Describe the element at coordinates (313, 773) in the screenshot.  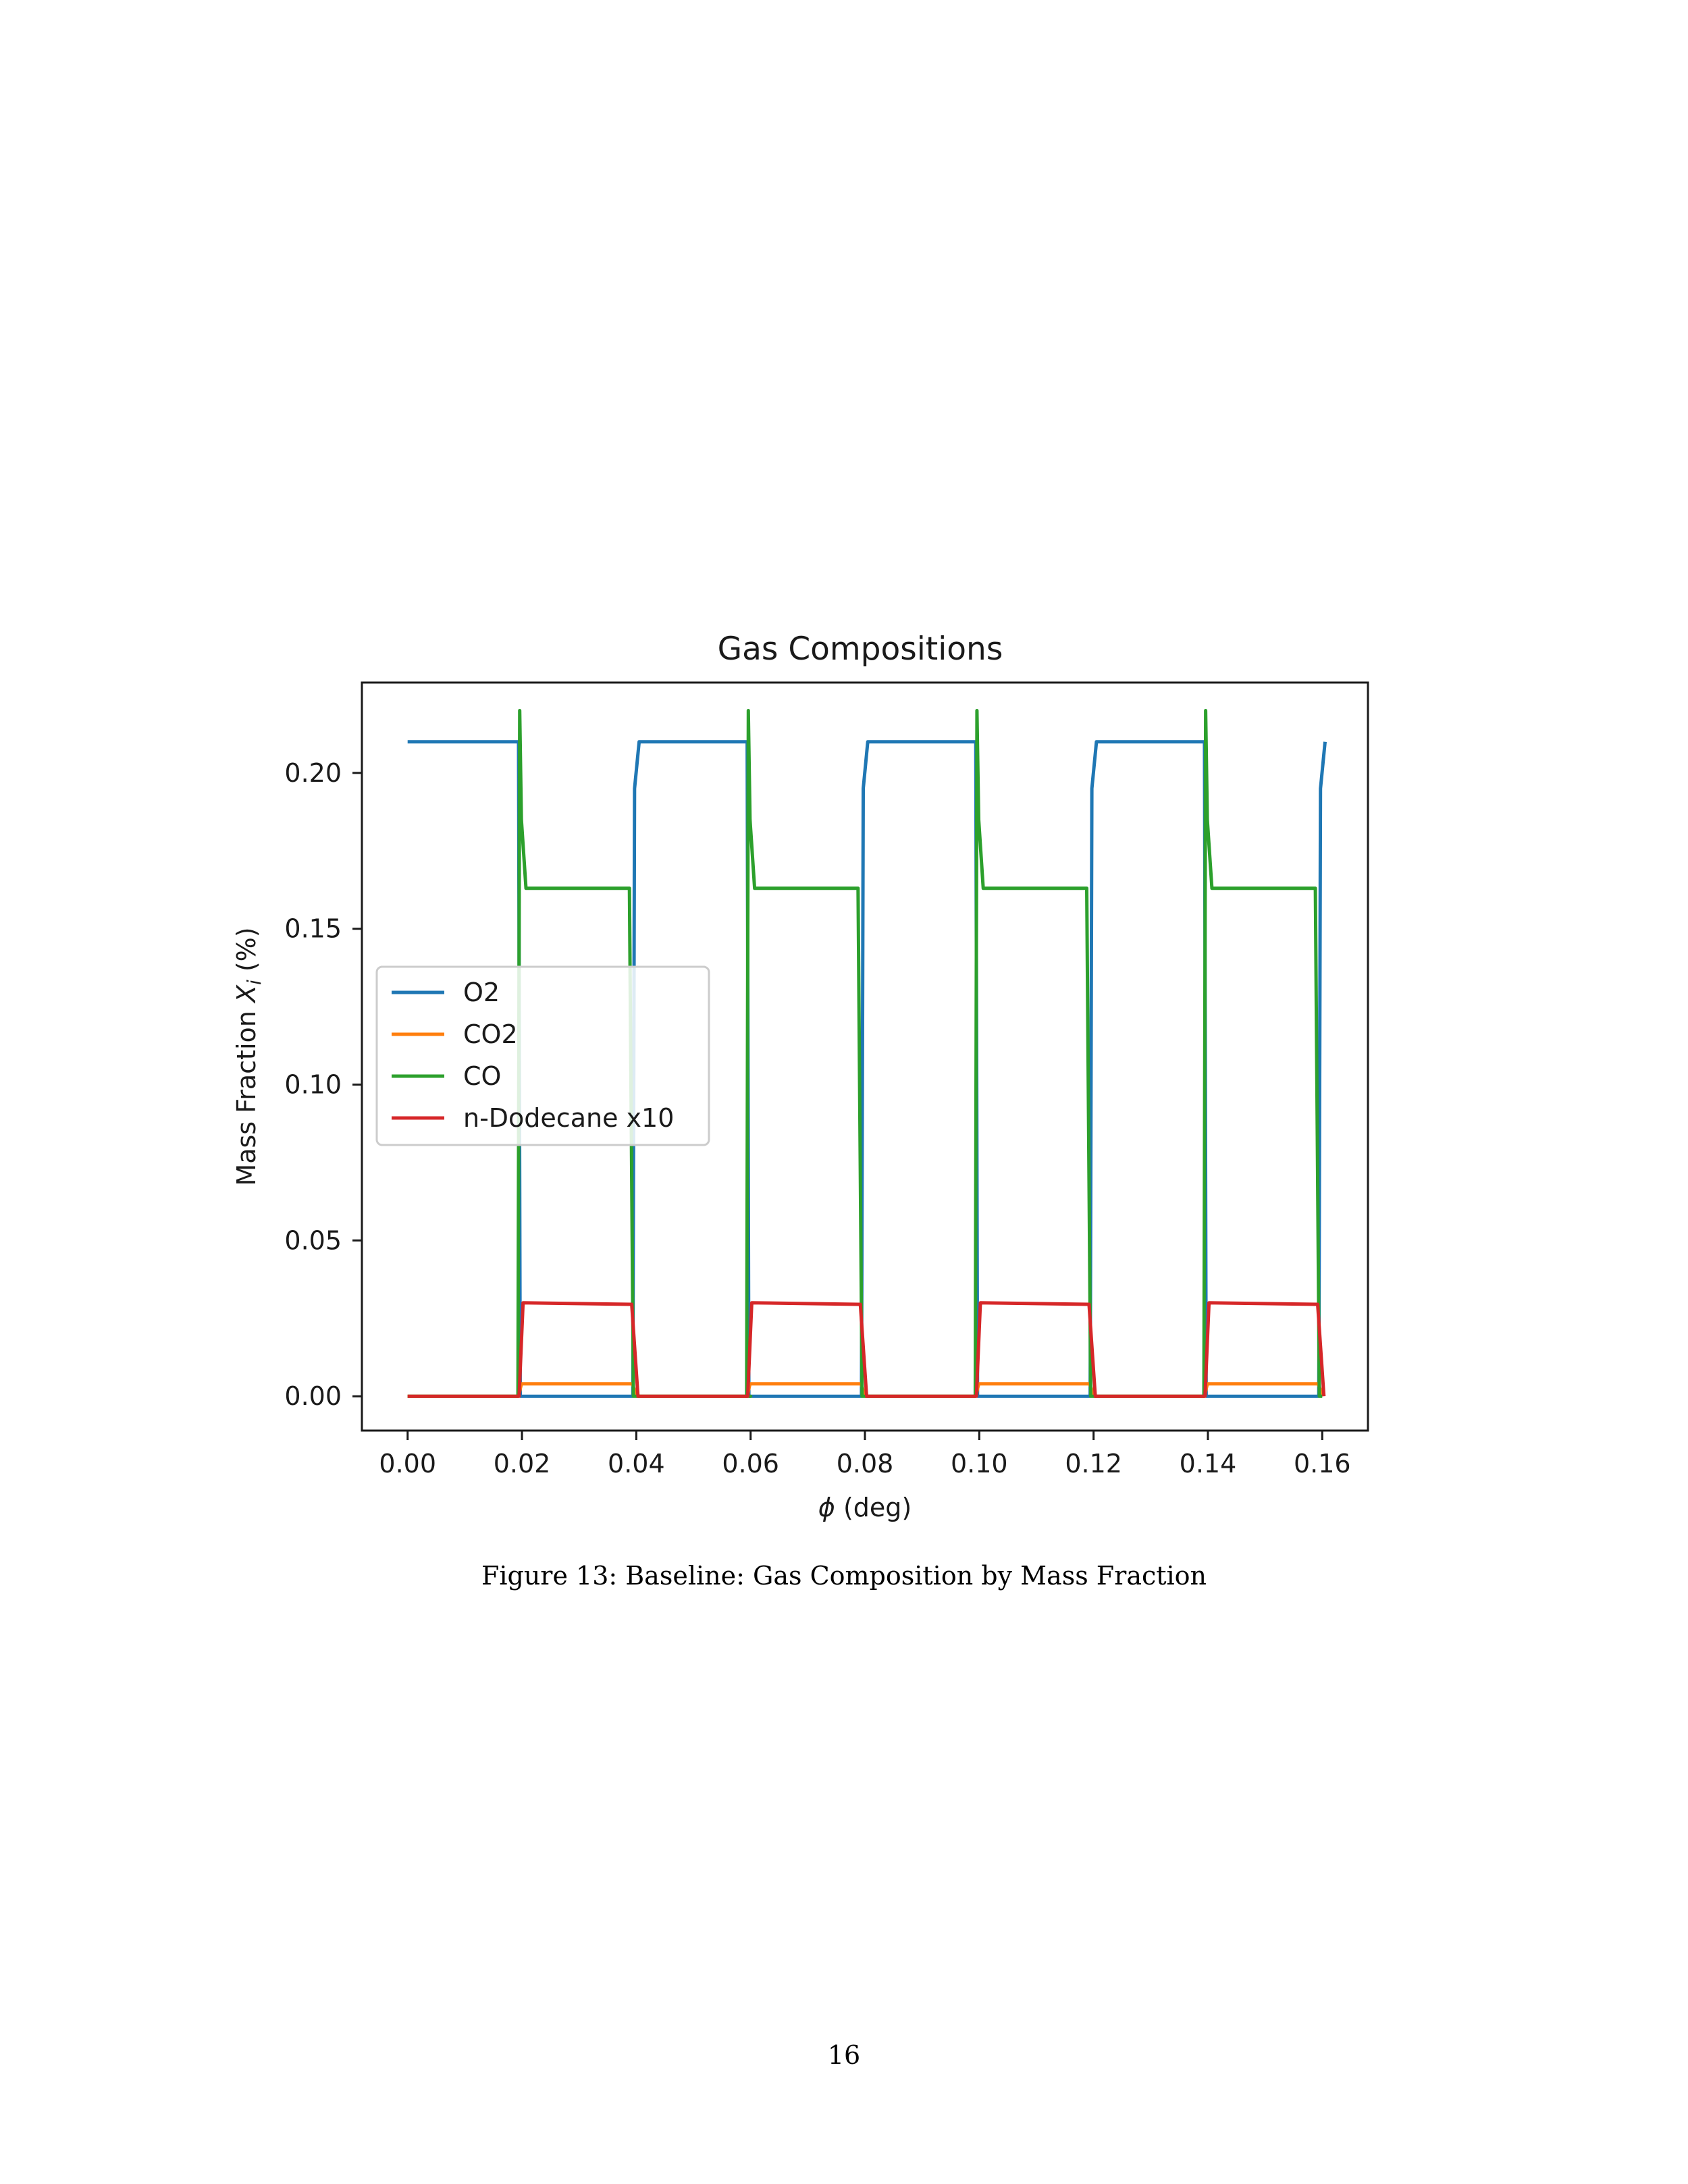
I see `y-tick-label: 0.20` at that location.